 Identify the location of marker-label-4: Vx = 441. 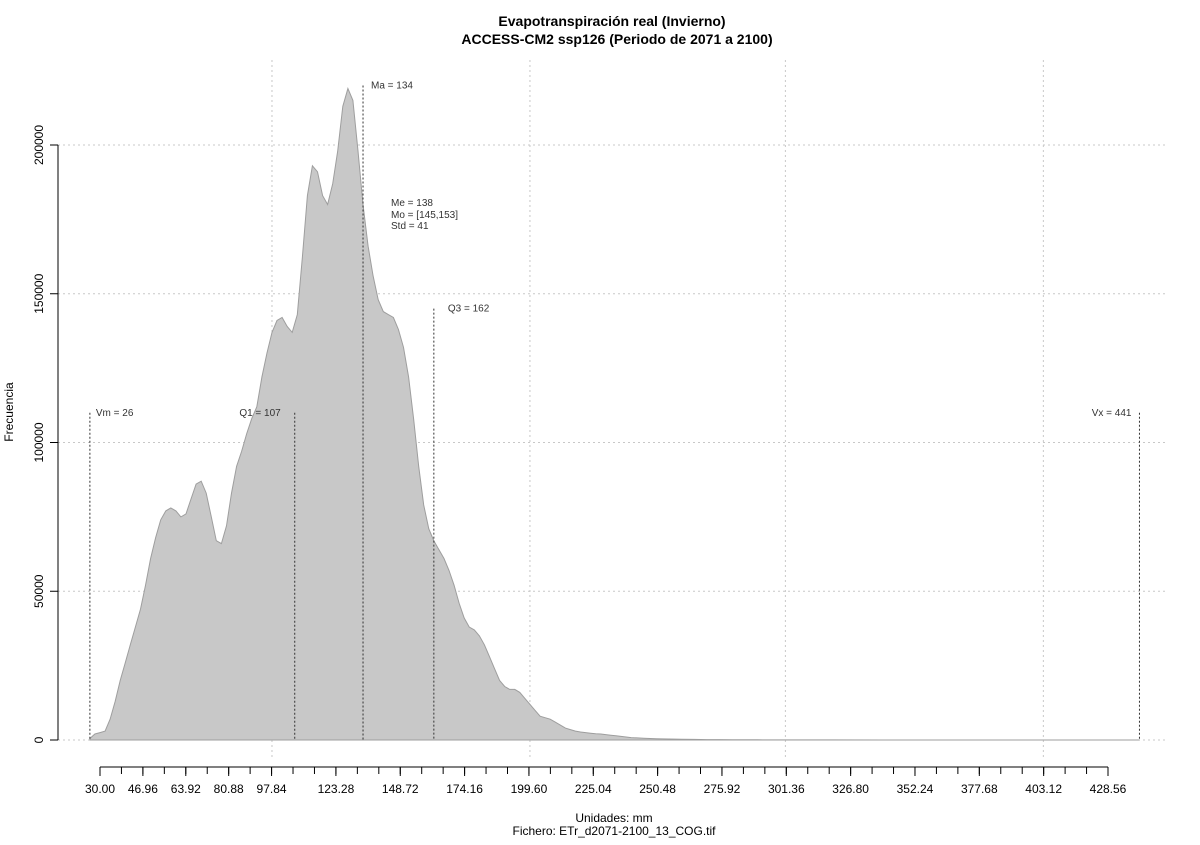
(1112, 413).